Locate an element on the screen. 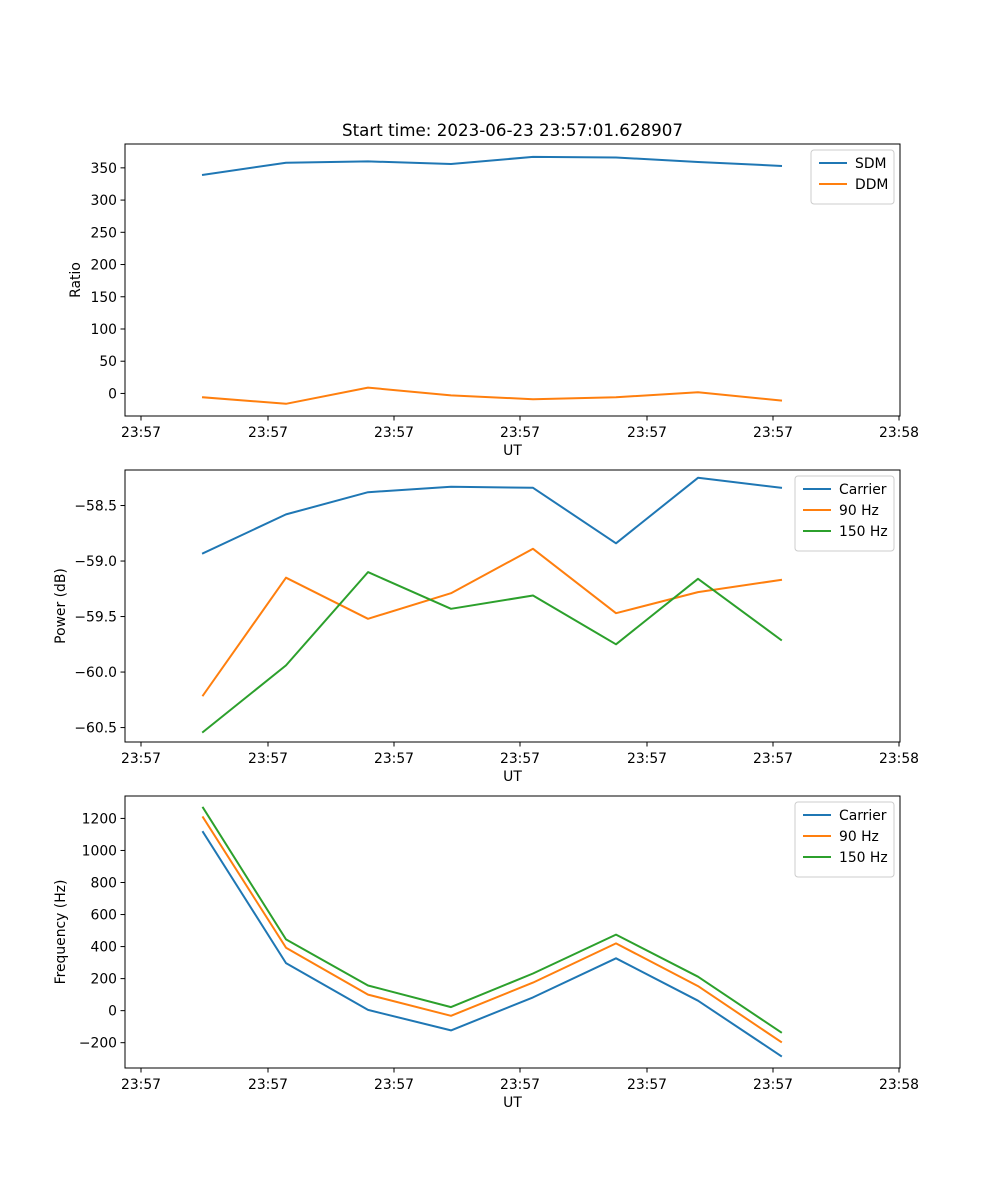  y-tick-label: 400 is located at coordinates (103, 948).